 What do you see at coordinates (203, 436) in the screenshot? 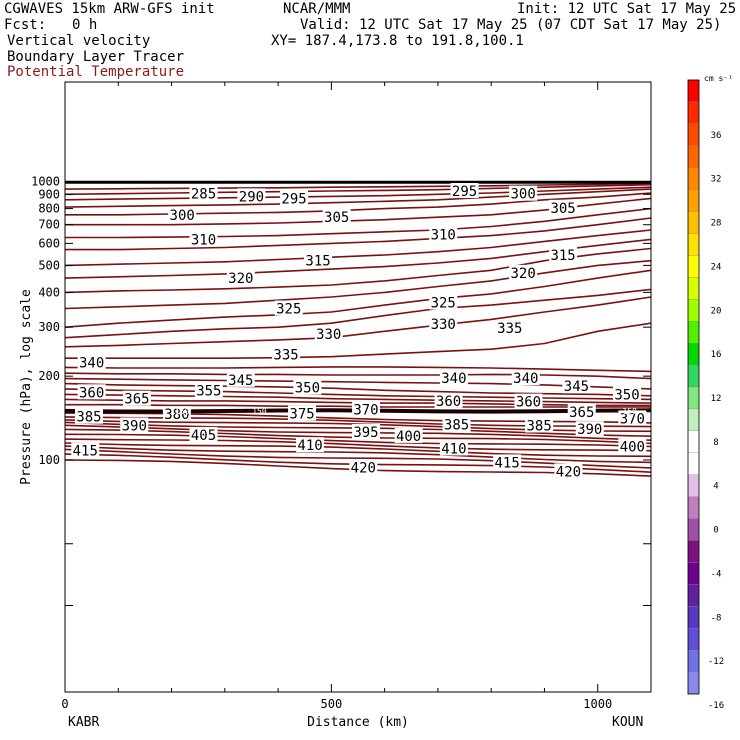
I see `contour-label: 405` at bounding box center [203, 436].